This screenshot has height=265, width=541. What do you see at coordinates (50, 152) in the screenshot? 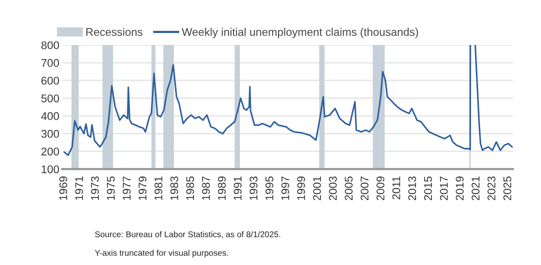
I see `y-tick-label: 200` at bounding box center [50, 152].